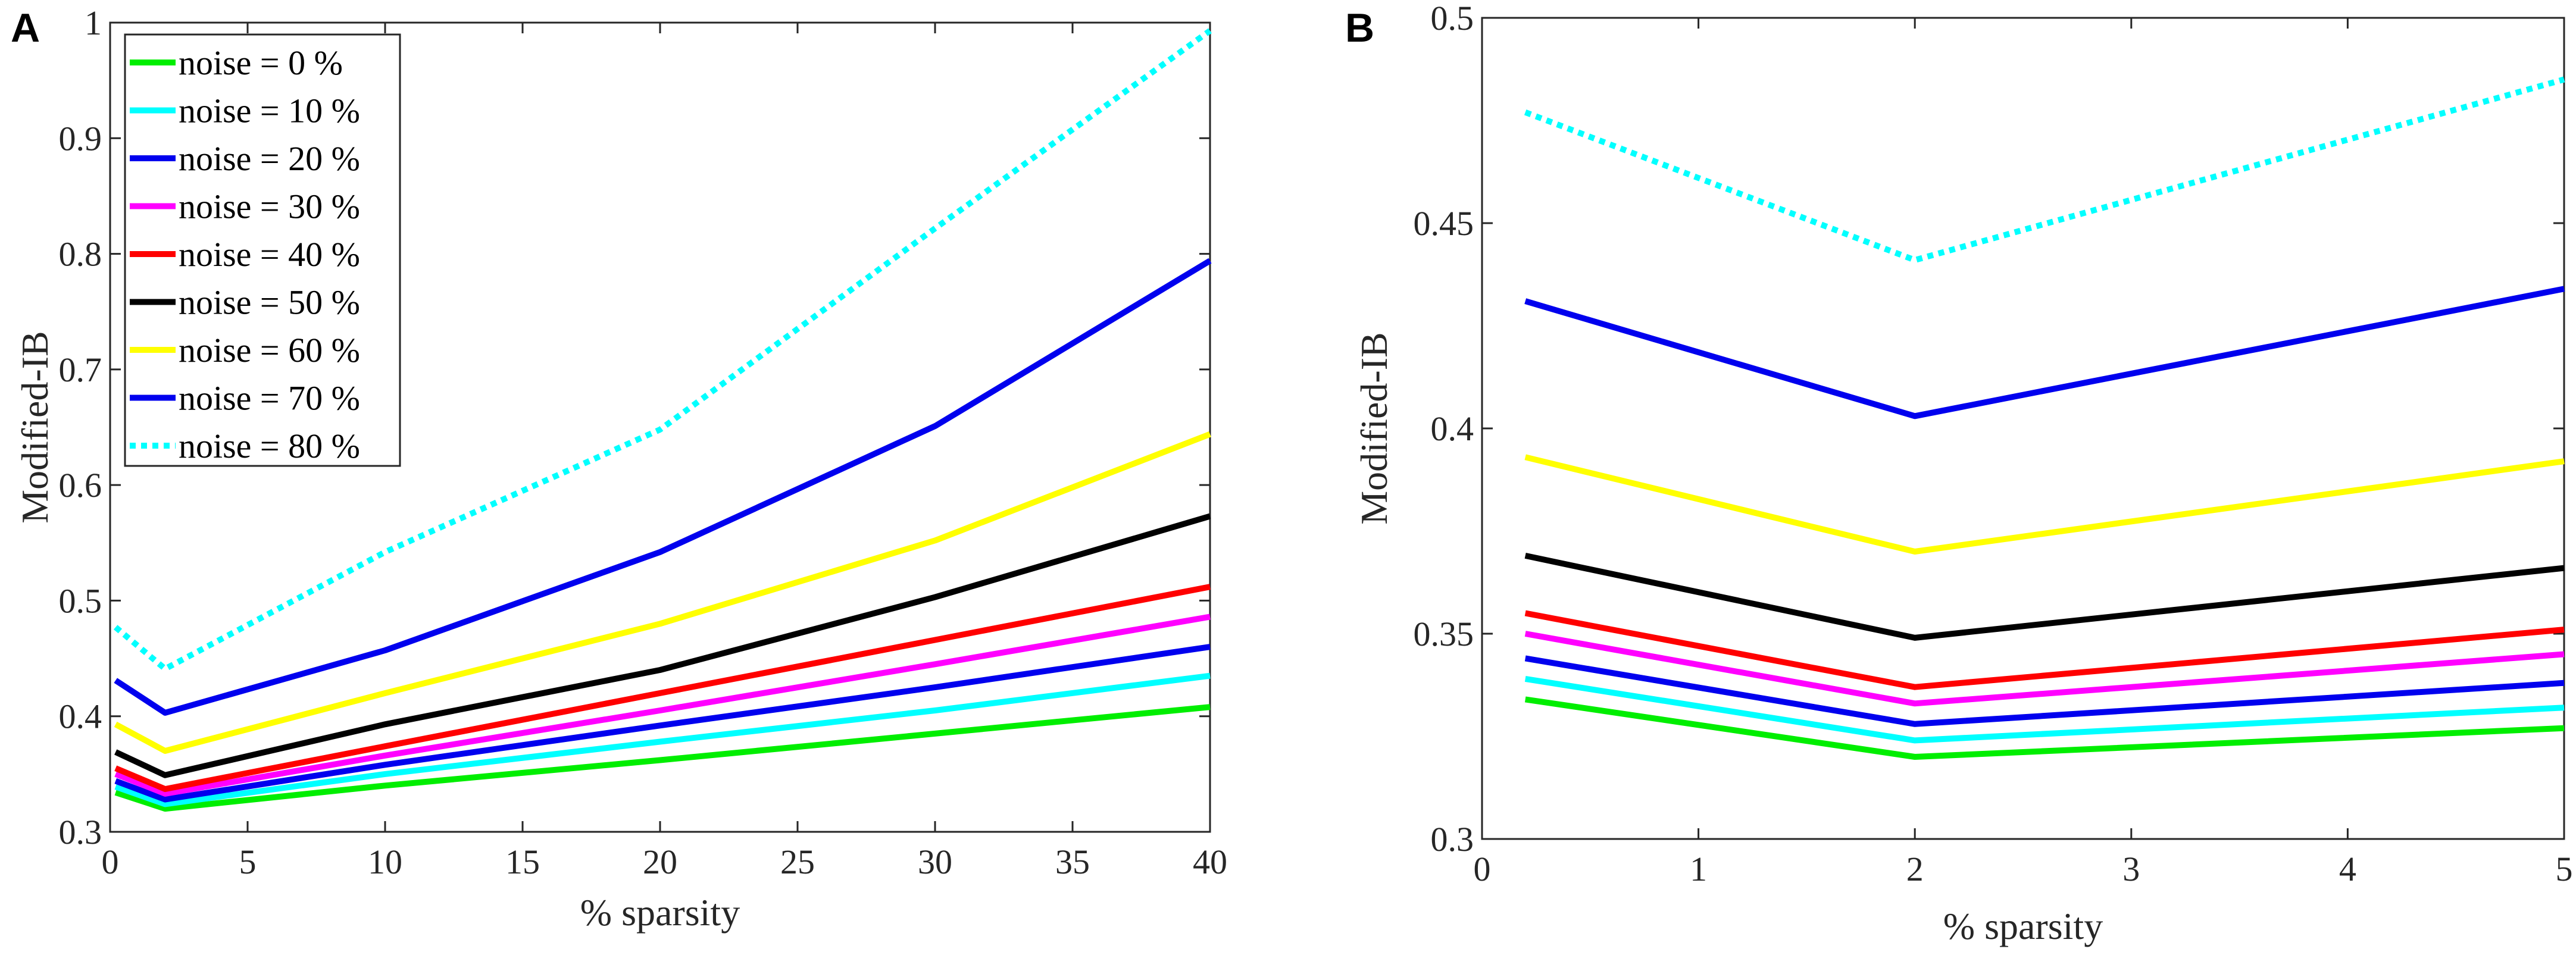  Describe the element at coordinates (522, 862) in the screenshot. I see `x-tick-label: 15` at that location.